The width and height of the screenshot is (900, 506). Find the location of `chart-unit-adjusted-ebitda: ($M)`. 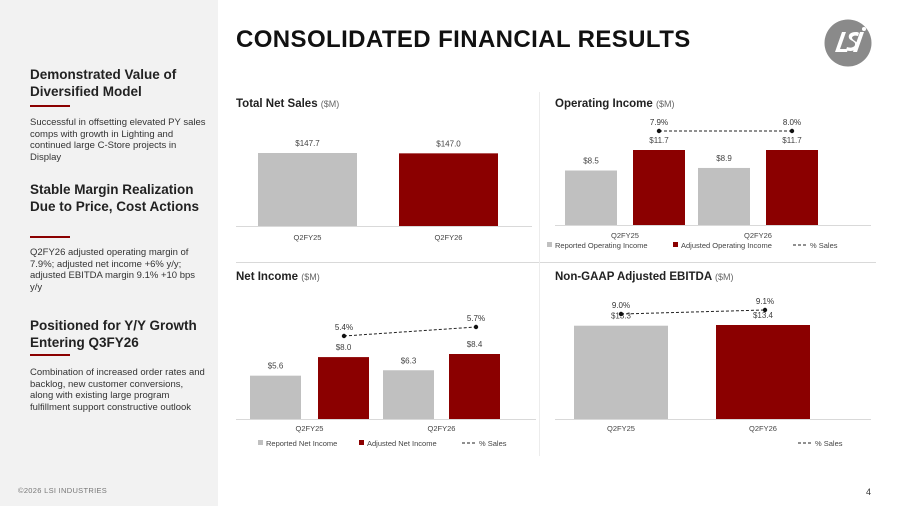

chart-unit-adjusted-ebitda: ($M) is located at coordinates (724, 277).